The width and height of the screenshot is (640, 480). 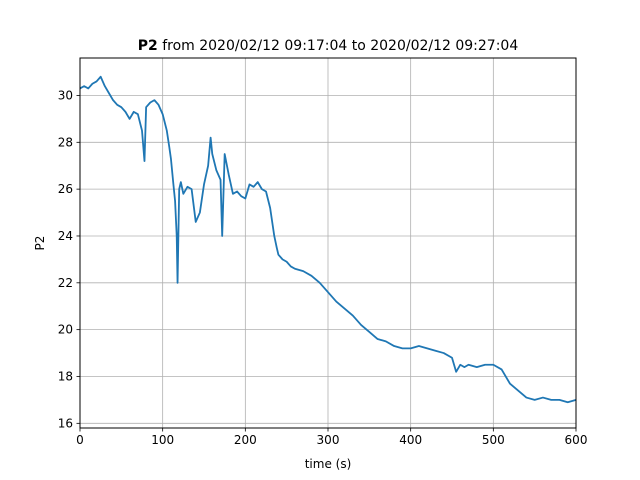 What do you see at coordinates (65, 330) in the screenshot?
I see `y-tick-label: 20` at bounding box center [65, 330].